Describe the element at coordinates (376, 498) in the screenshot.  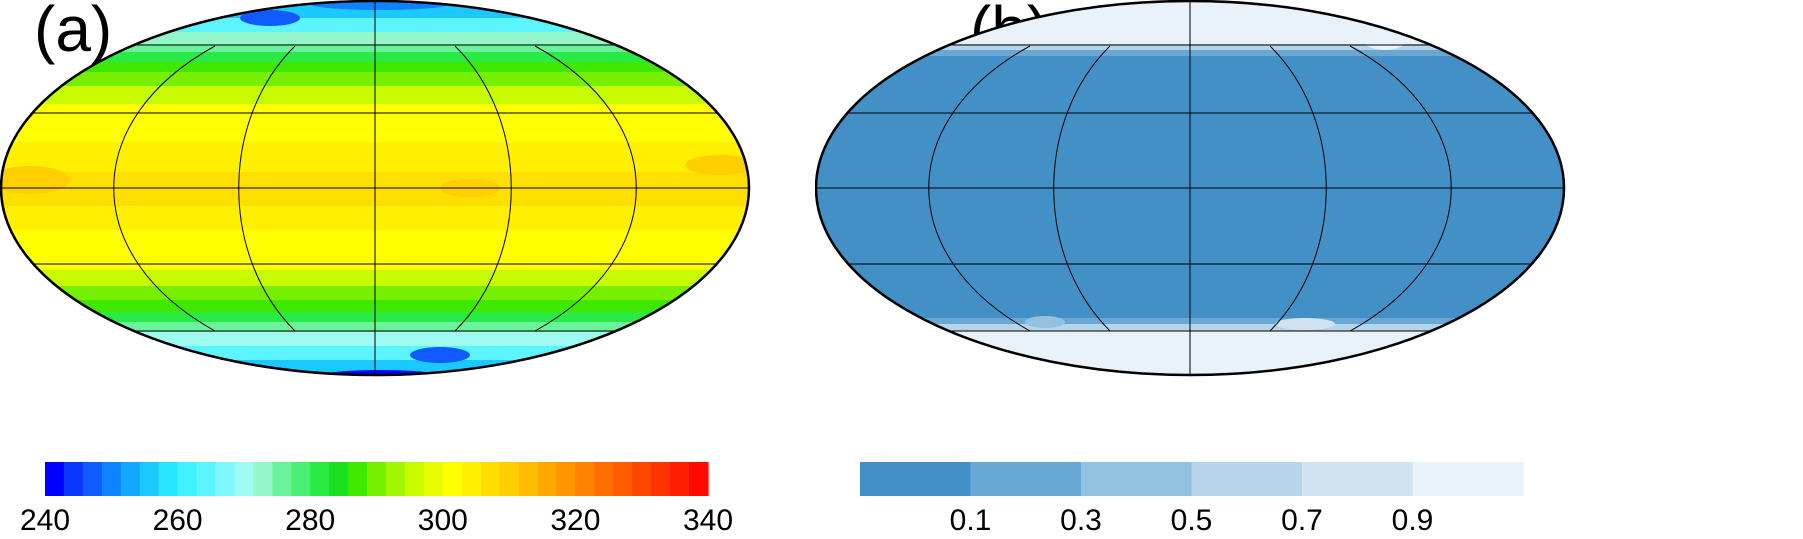
I see `colorbar-a: 240 260 280 300 320 340` at that location.